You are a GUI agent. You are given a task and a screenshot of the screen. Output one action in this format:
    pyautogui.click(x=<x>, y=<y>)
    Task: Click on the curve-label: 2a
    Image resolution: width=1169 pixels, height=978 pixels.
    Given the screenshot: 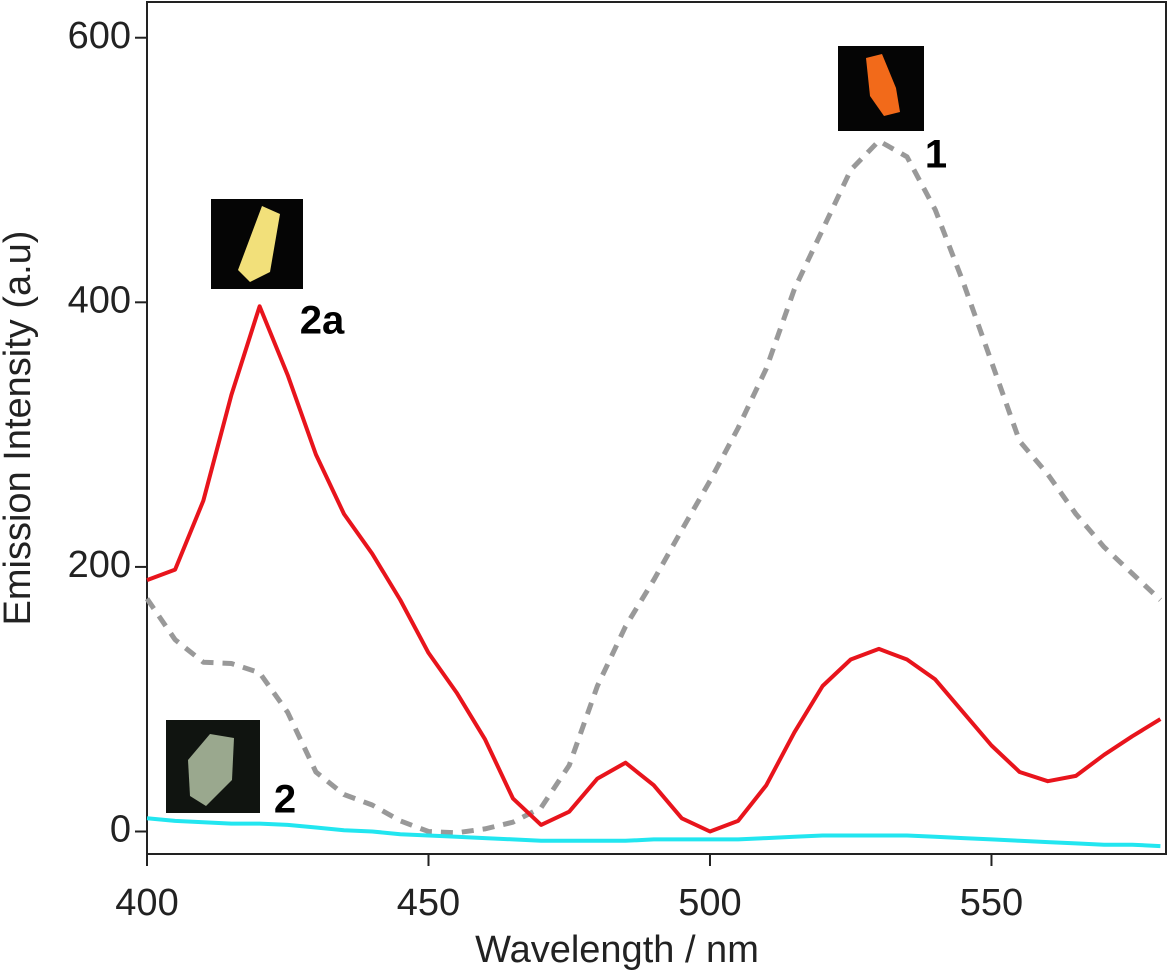 What is the action you would take?
    pyautogui.click(x=322, y=321)
    